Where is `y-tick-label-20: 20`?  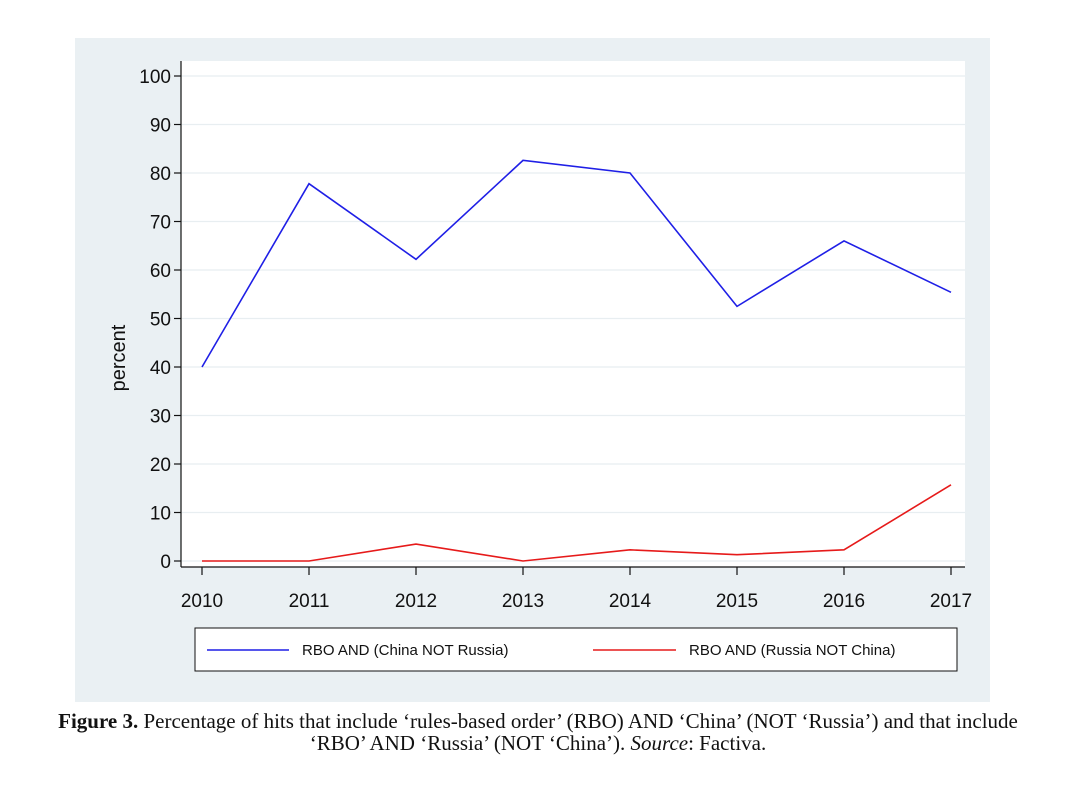 y-tick-label-20: 20 is located at coordinates (160, 465).